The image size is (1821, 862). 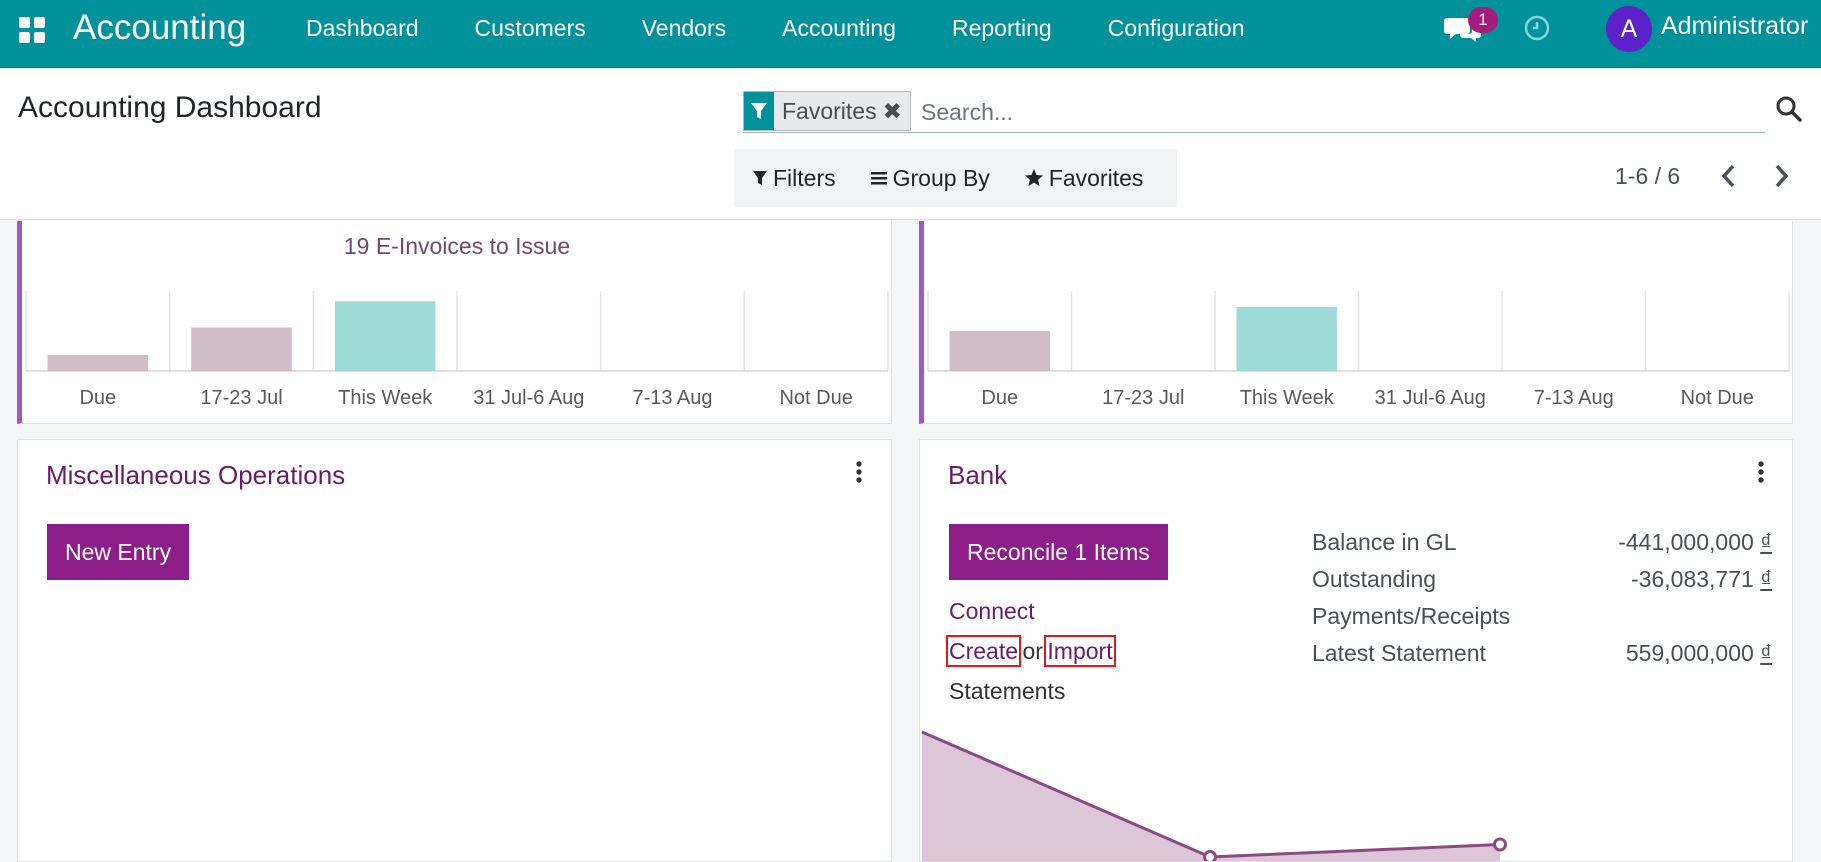 What do you see at coordinates (804, 177) in the screenshot?
I see `filters-label: Filters` at bounding box center [804, 177].